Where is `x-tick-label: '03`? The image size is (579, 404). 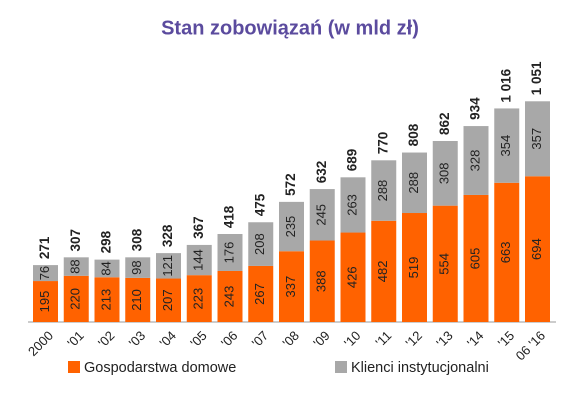 x-tick-label: '03 is located at coordinates (137, 339).